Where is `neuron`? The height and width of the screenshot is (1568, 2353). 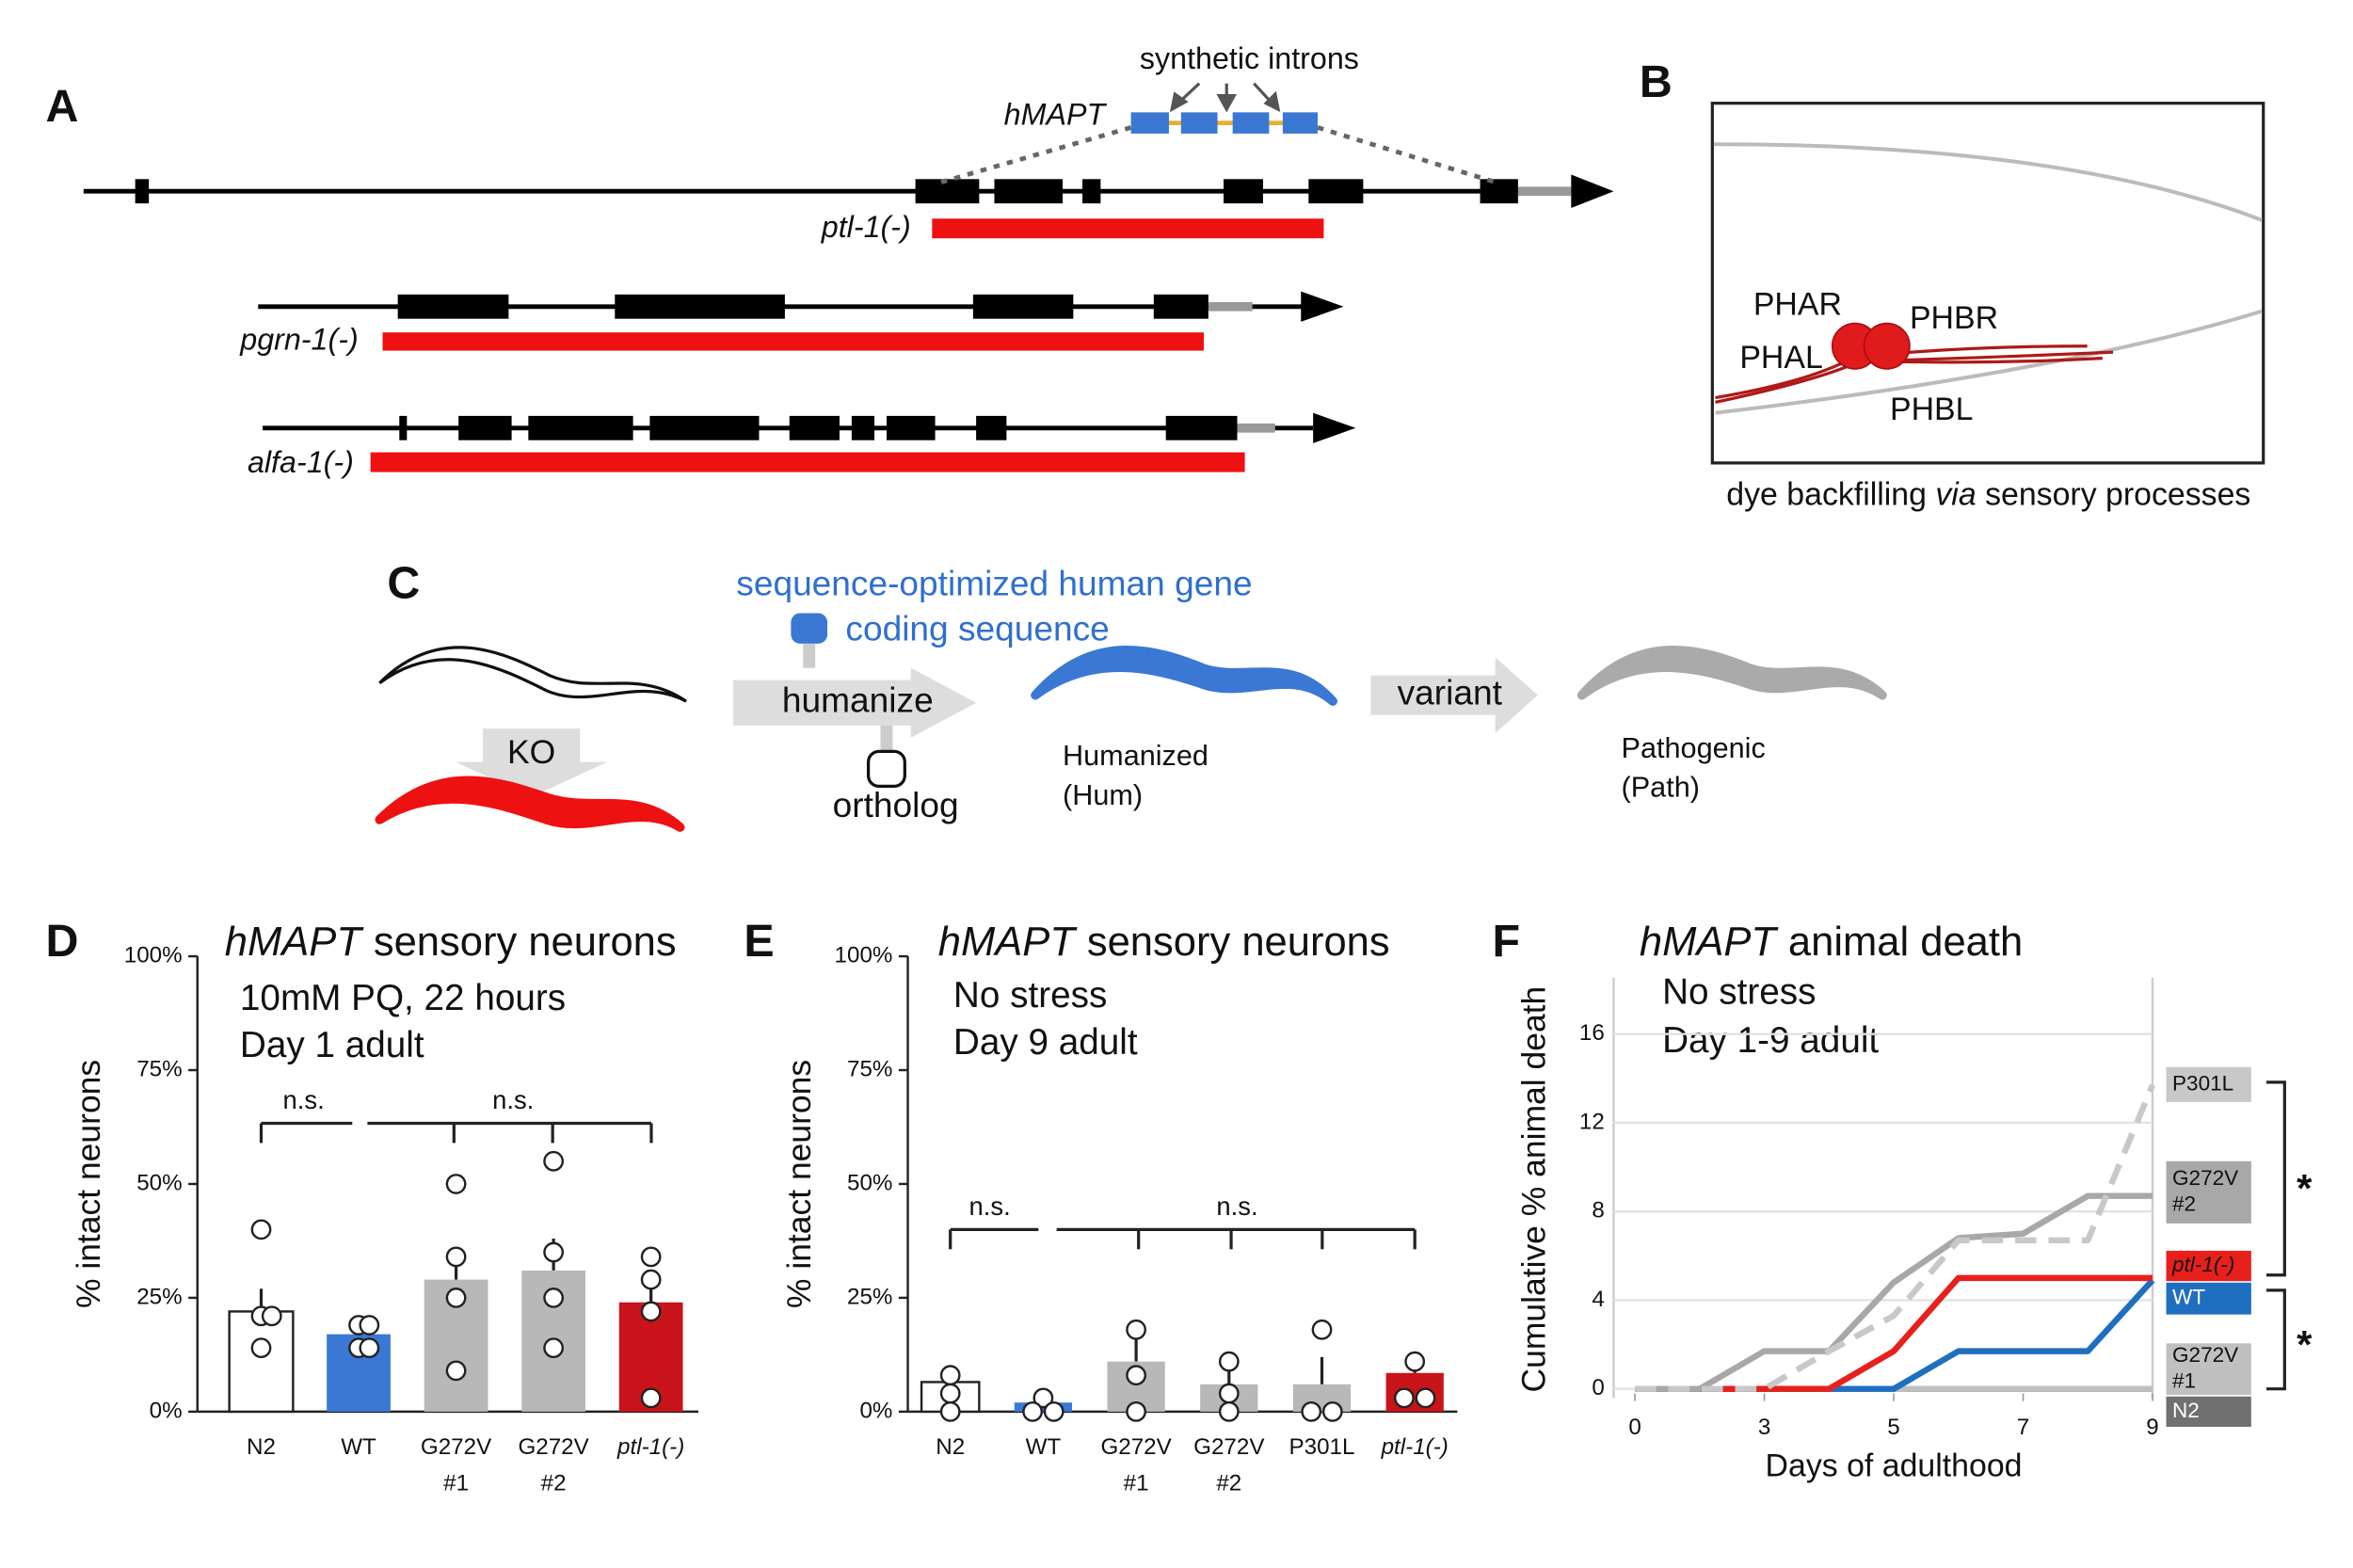 neuron is located at coordinates (1887, 346).